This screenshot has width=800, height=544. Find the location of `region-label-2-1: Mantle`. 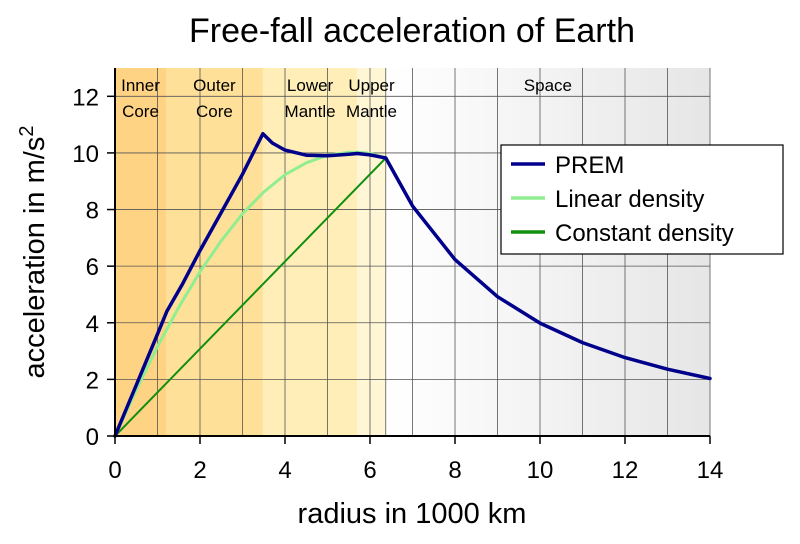

region-label-2-1: Mantle is located at coordinates (310, 111).